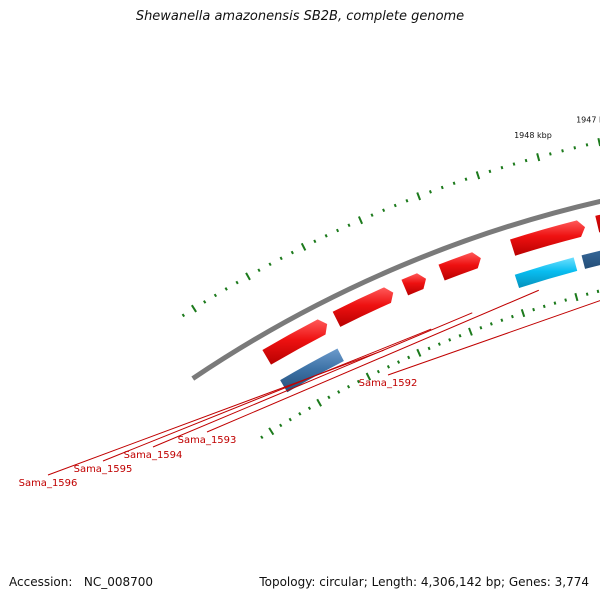 The height and width of the screenshot is (600, 600). Describe the element at coordinates (571, 582) in the screenshot. I see `genes-value: 3,774` at that location.